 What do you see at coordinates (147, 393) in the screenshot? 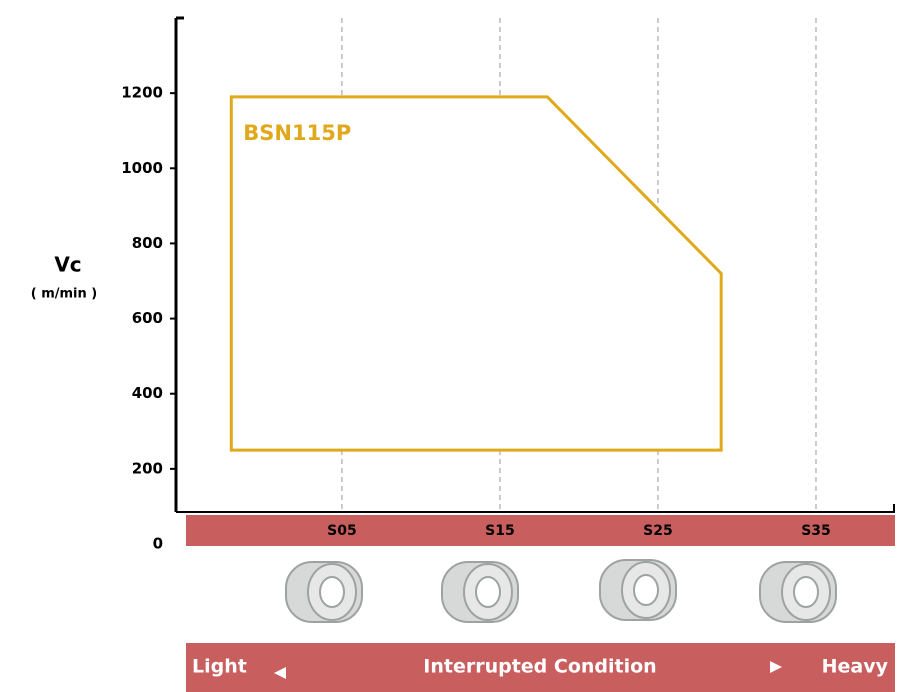
I see `y-tick-label: 400` at bounding box center [147, 393].